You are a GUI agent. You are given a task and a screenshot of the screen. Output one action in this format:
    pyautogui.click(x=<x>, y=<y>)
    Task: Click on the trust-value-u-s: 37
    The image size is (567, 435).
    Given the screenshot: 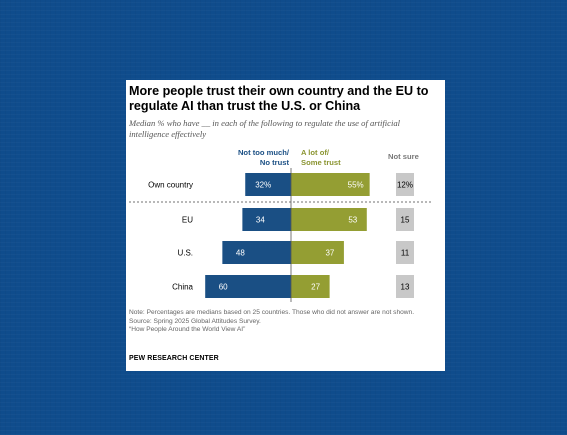 What is the action you would take?
    pyautogui.click(x=329, y=253)
    